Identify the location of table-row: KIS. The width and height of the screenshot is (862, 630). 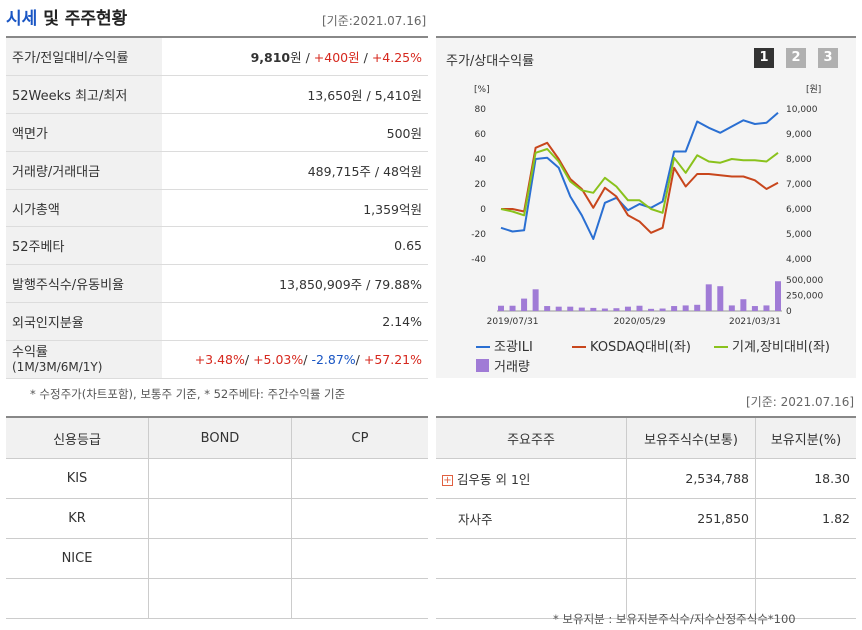
(217, 478).